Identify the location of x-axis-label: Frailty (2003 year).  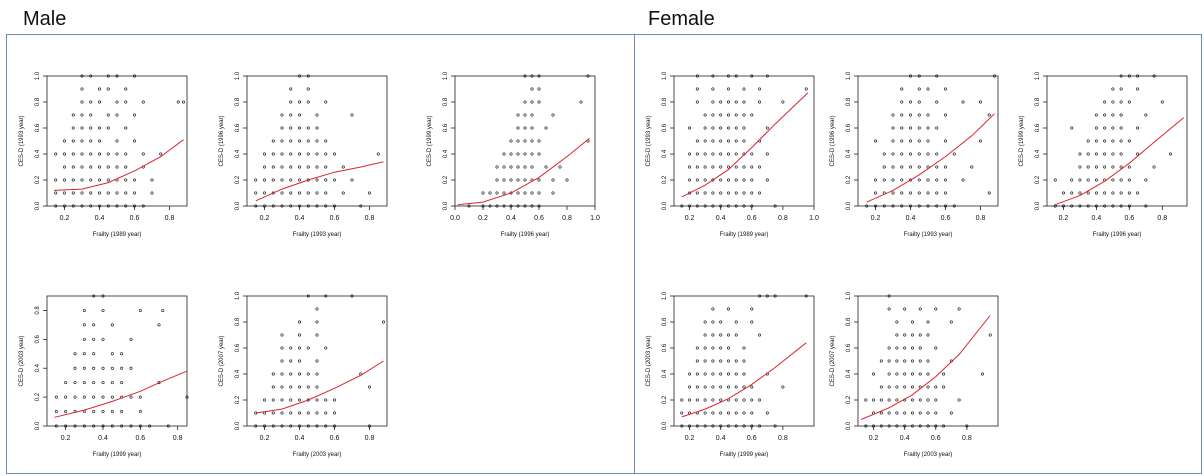
(928, 455).